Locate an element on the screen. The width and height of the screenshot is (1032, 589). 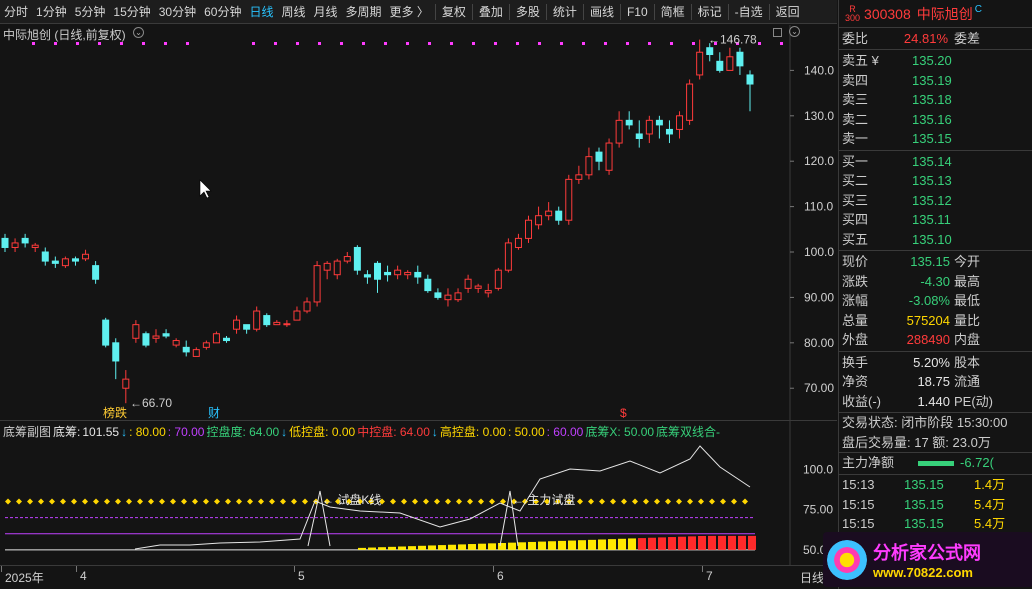
ask-price: 135.19 is located at coordinates (932, 80).